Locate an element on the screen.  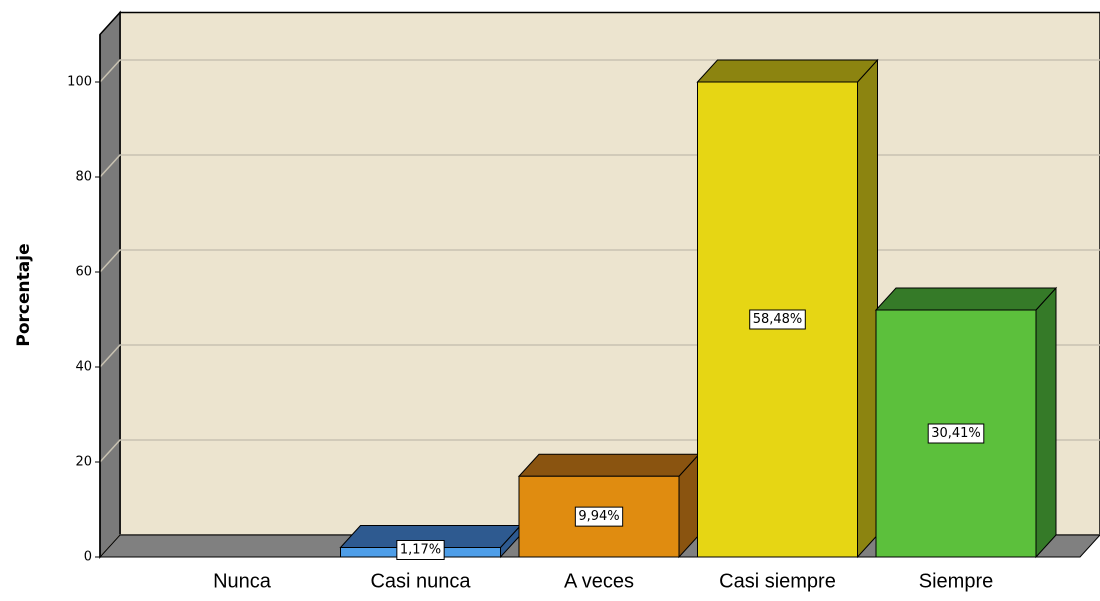
y-axis-label: Porcentaje is located at coordinates (24, 294).